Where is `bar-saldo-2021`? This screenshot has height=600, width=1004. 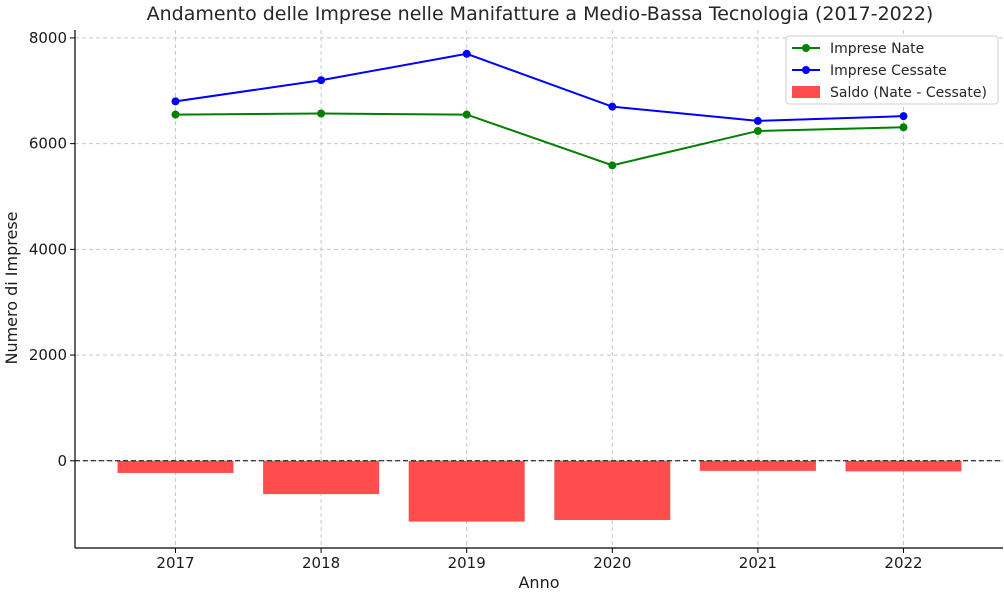
bar-saldo-2021 is located at coordinates (757, 465).